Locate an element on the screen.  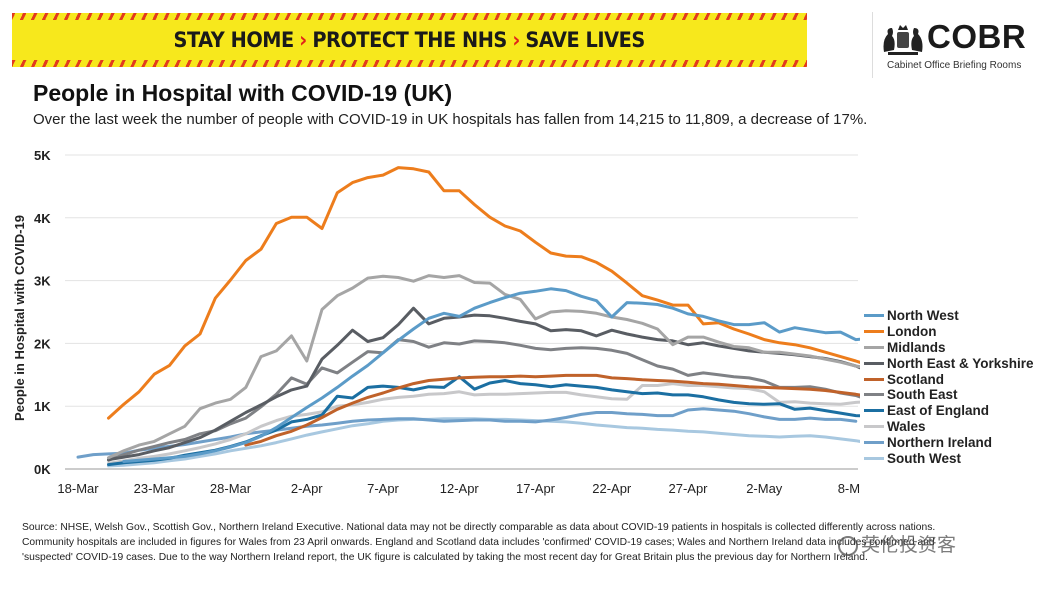
legend-item: Midlands is located at coordinates (949, 348).